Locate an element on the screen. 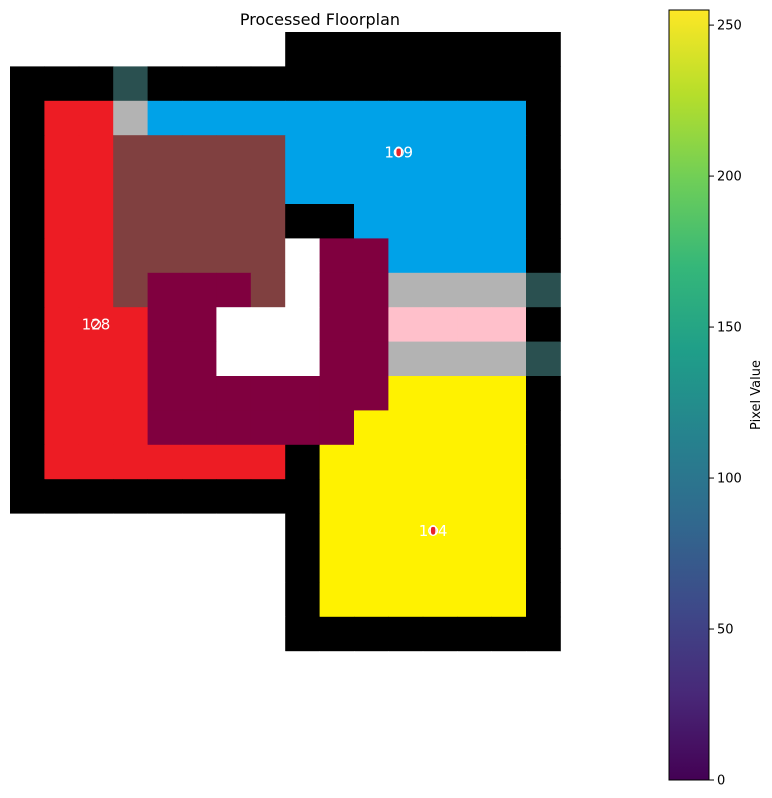  colorbar-tick-label: 100 is located at coordinates (729, 479).